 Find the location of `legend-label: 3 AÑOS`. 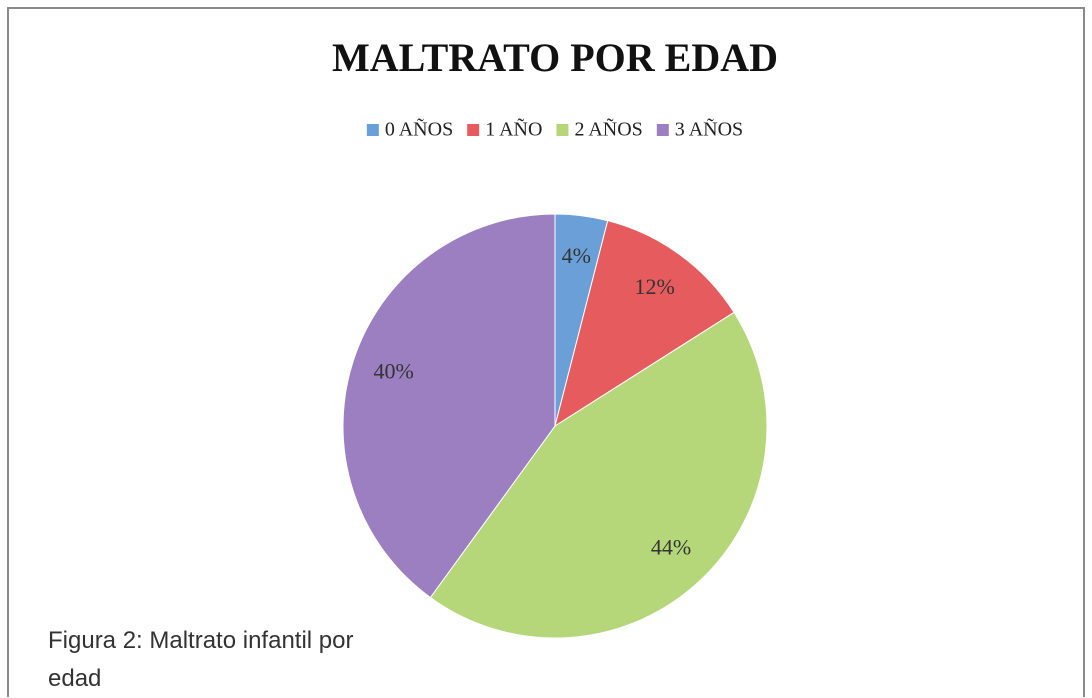

legend-label: 3 AÑOS is located at coordinates (709, 129).